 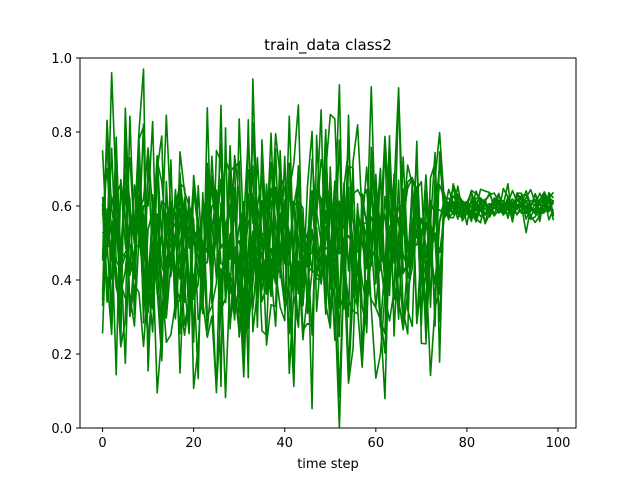 I want to click on x-tick-label: 100, so click(x=558, y=443).